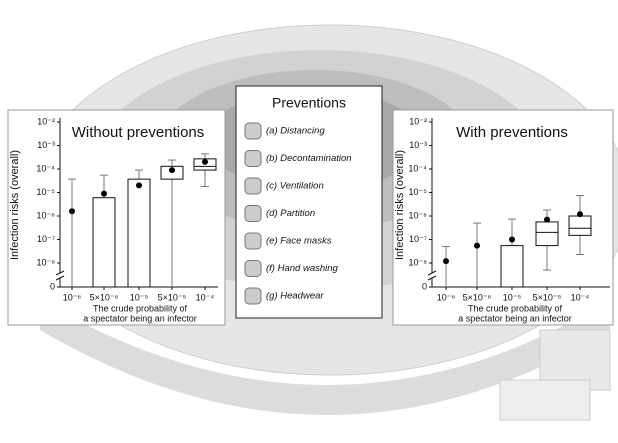 This screenshot has width=618, height=443. Describe the element at coordinates (299, 241) in the screenshot. I see `prevention-item: (e) Face masks` at that location.